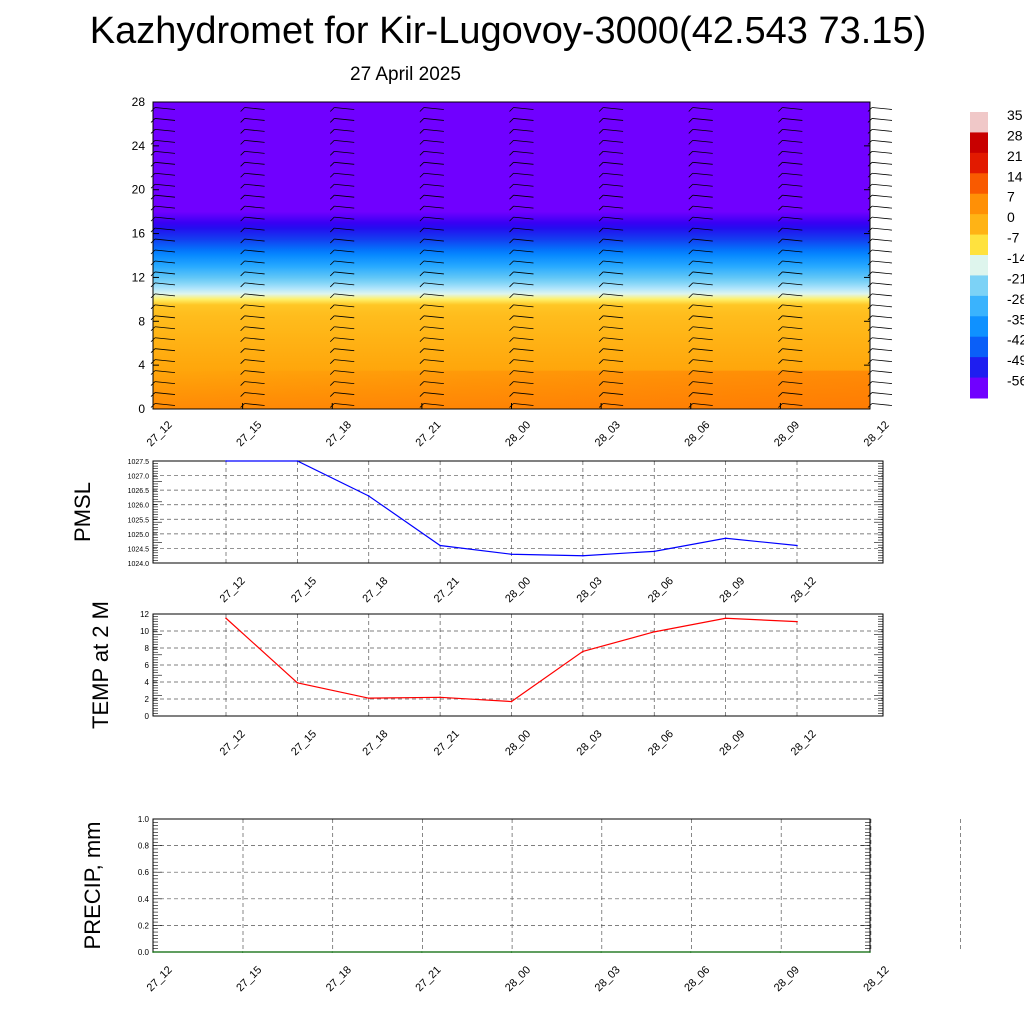 This screenshot has height=1024, width=1024. I want to click on heatmap-ytick-label: 16, so click(139, 234).